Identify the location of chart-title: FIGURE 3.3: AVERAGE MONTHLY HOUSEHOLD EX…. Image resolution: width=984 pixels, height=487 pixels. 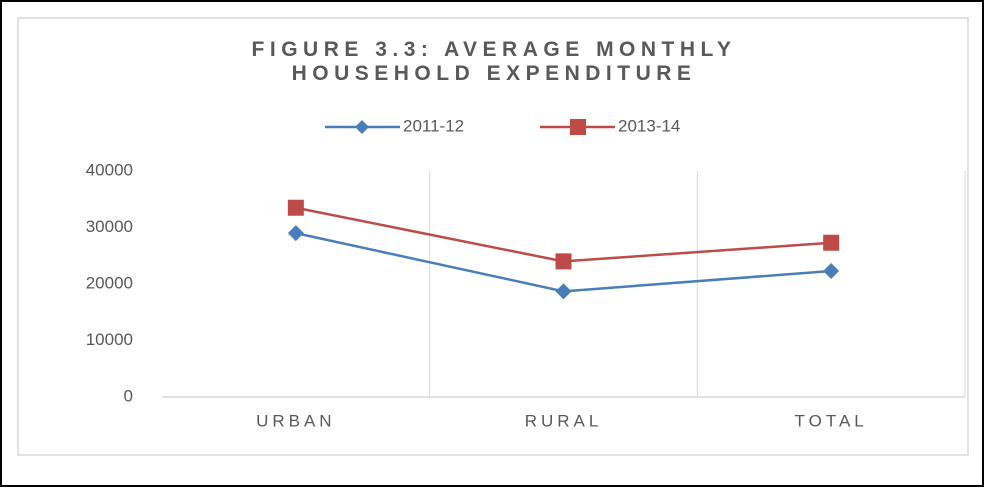
(494, 61).